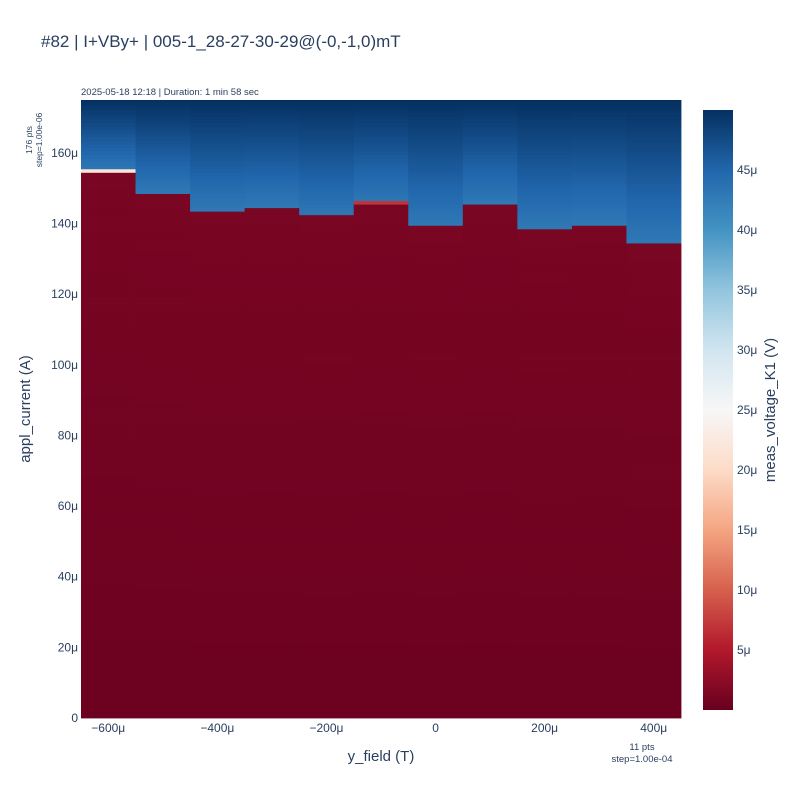 The width and height of the screenshot is (800, 800). I want to click on colorbar-tick-label: 15μ, so click(747, 530).